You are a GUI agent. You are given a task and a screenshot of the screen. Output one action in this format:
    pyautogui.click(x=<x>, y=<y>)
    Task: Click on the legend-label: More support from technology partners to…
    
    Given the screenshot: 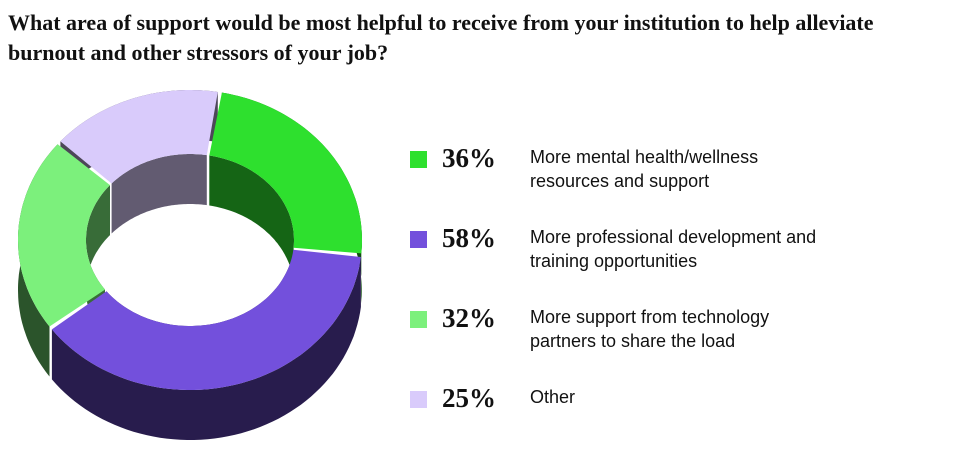 What is the action you would take?
    pyautogui.click(x=650, y=329)
    